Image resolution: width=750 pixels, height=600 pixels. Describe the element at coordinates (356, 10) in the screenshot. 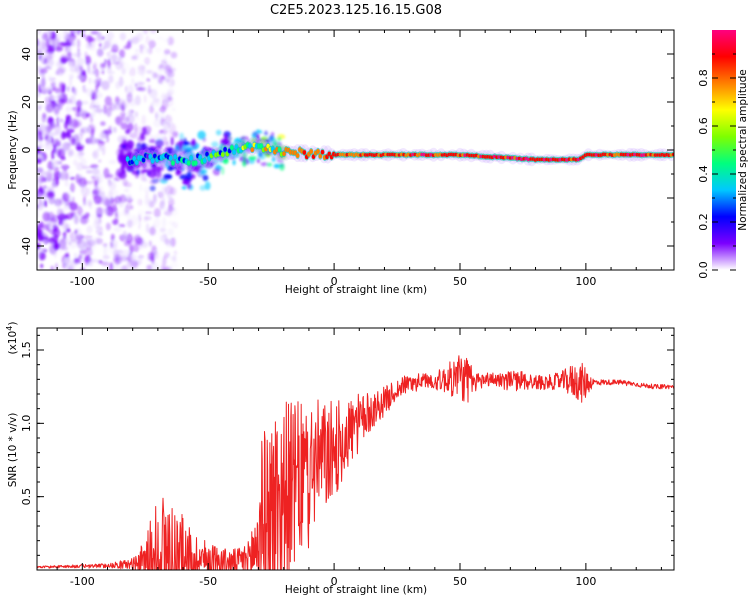

I see `chart-title: C2E5.2023.125.16.15.G08` at that location.